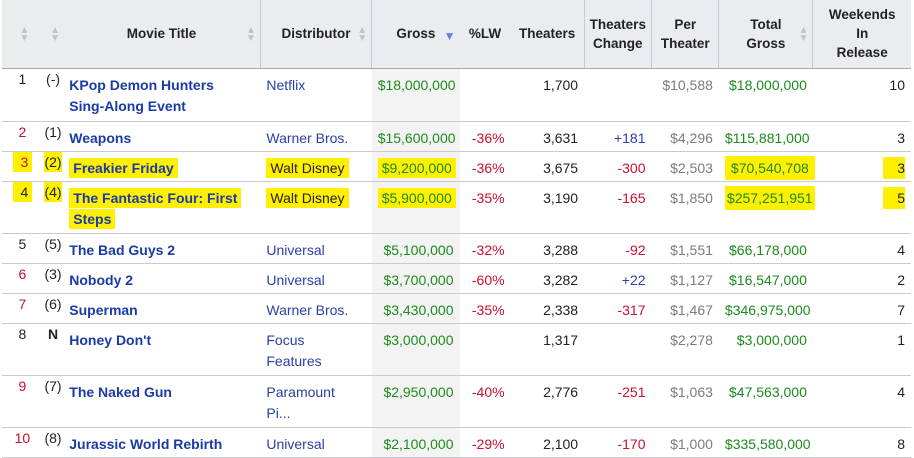  I want to click on weekends-cell: 8, so click(901, 443).